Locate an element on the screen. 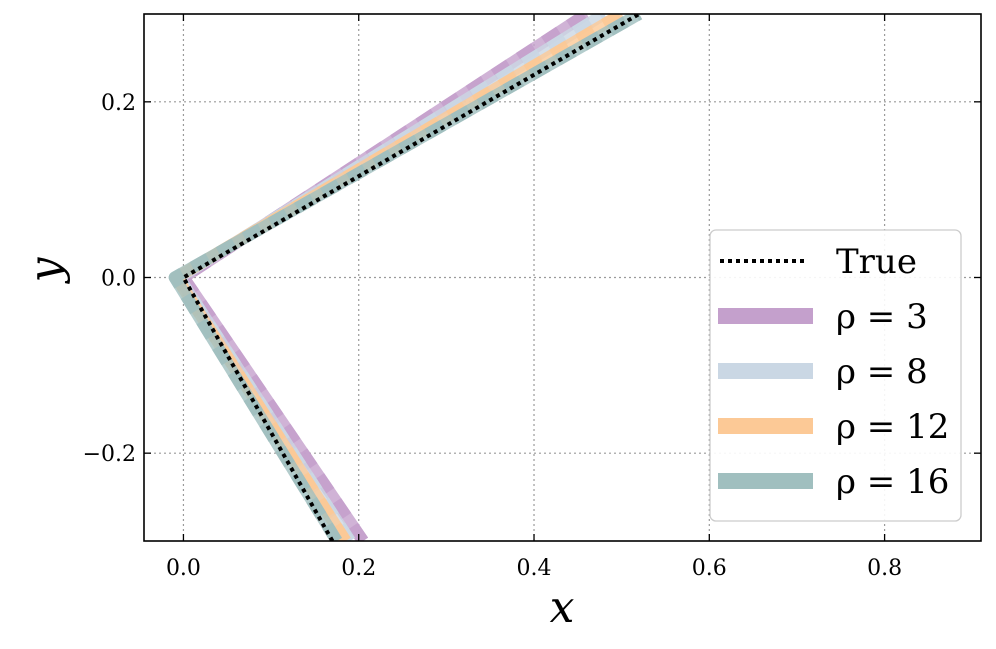  y-tick-label: −0.2 is located at coordinates (109, 454).